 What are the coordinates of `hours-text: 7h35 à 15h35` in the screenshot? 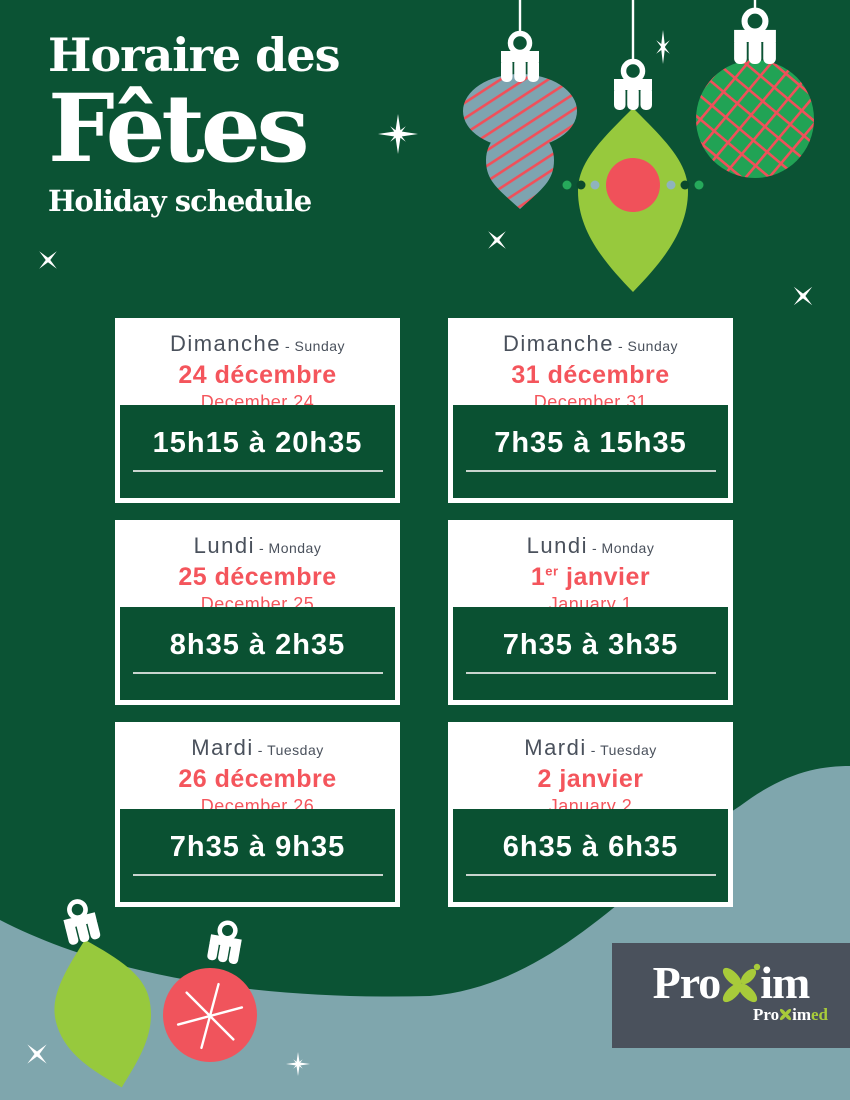 It's located at (590, 443).